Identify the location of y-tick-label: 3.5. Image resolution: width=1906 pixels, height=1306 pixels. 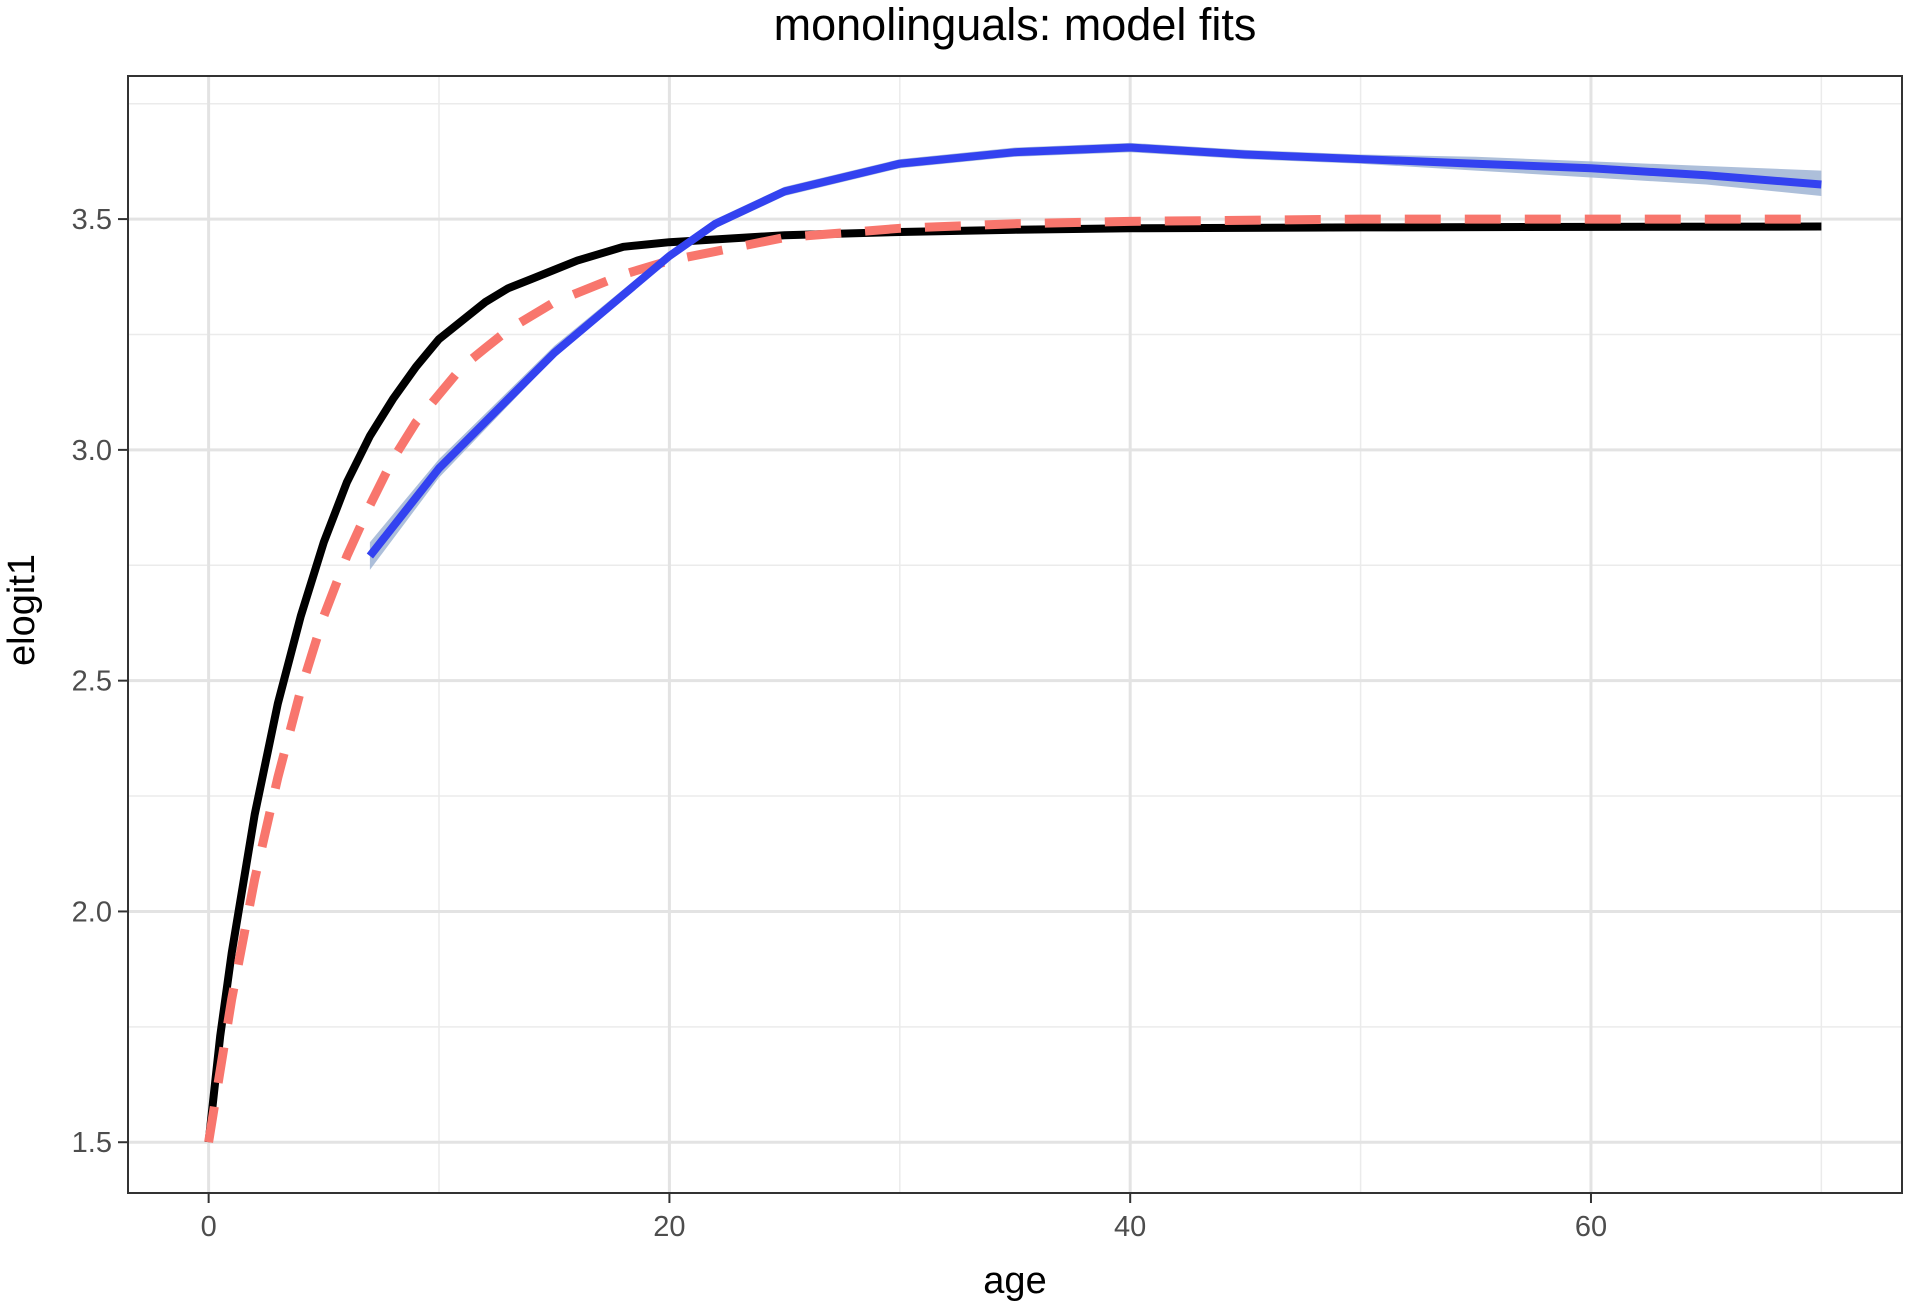
(92, 220).